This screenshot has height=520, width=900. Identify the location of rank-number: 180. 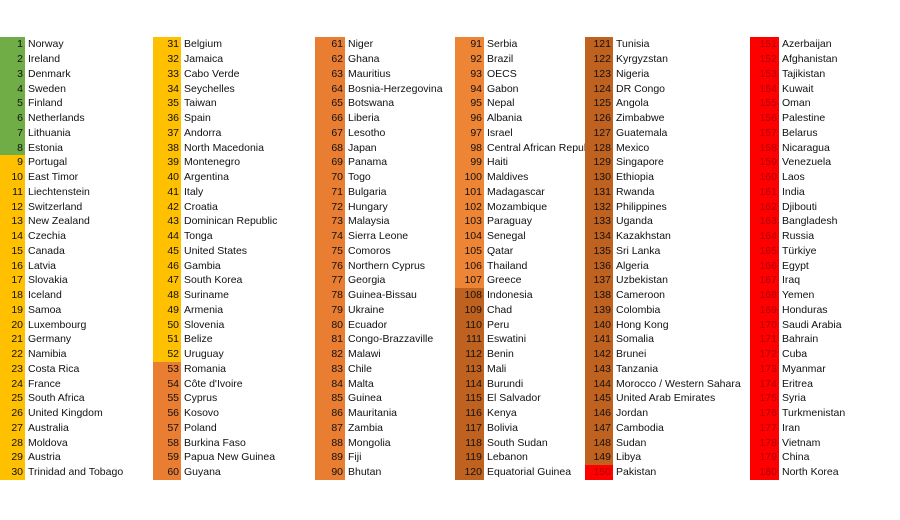
(764, 472).